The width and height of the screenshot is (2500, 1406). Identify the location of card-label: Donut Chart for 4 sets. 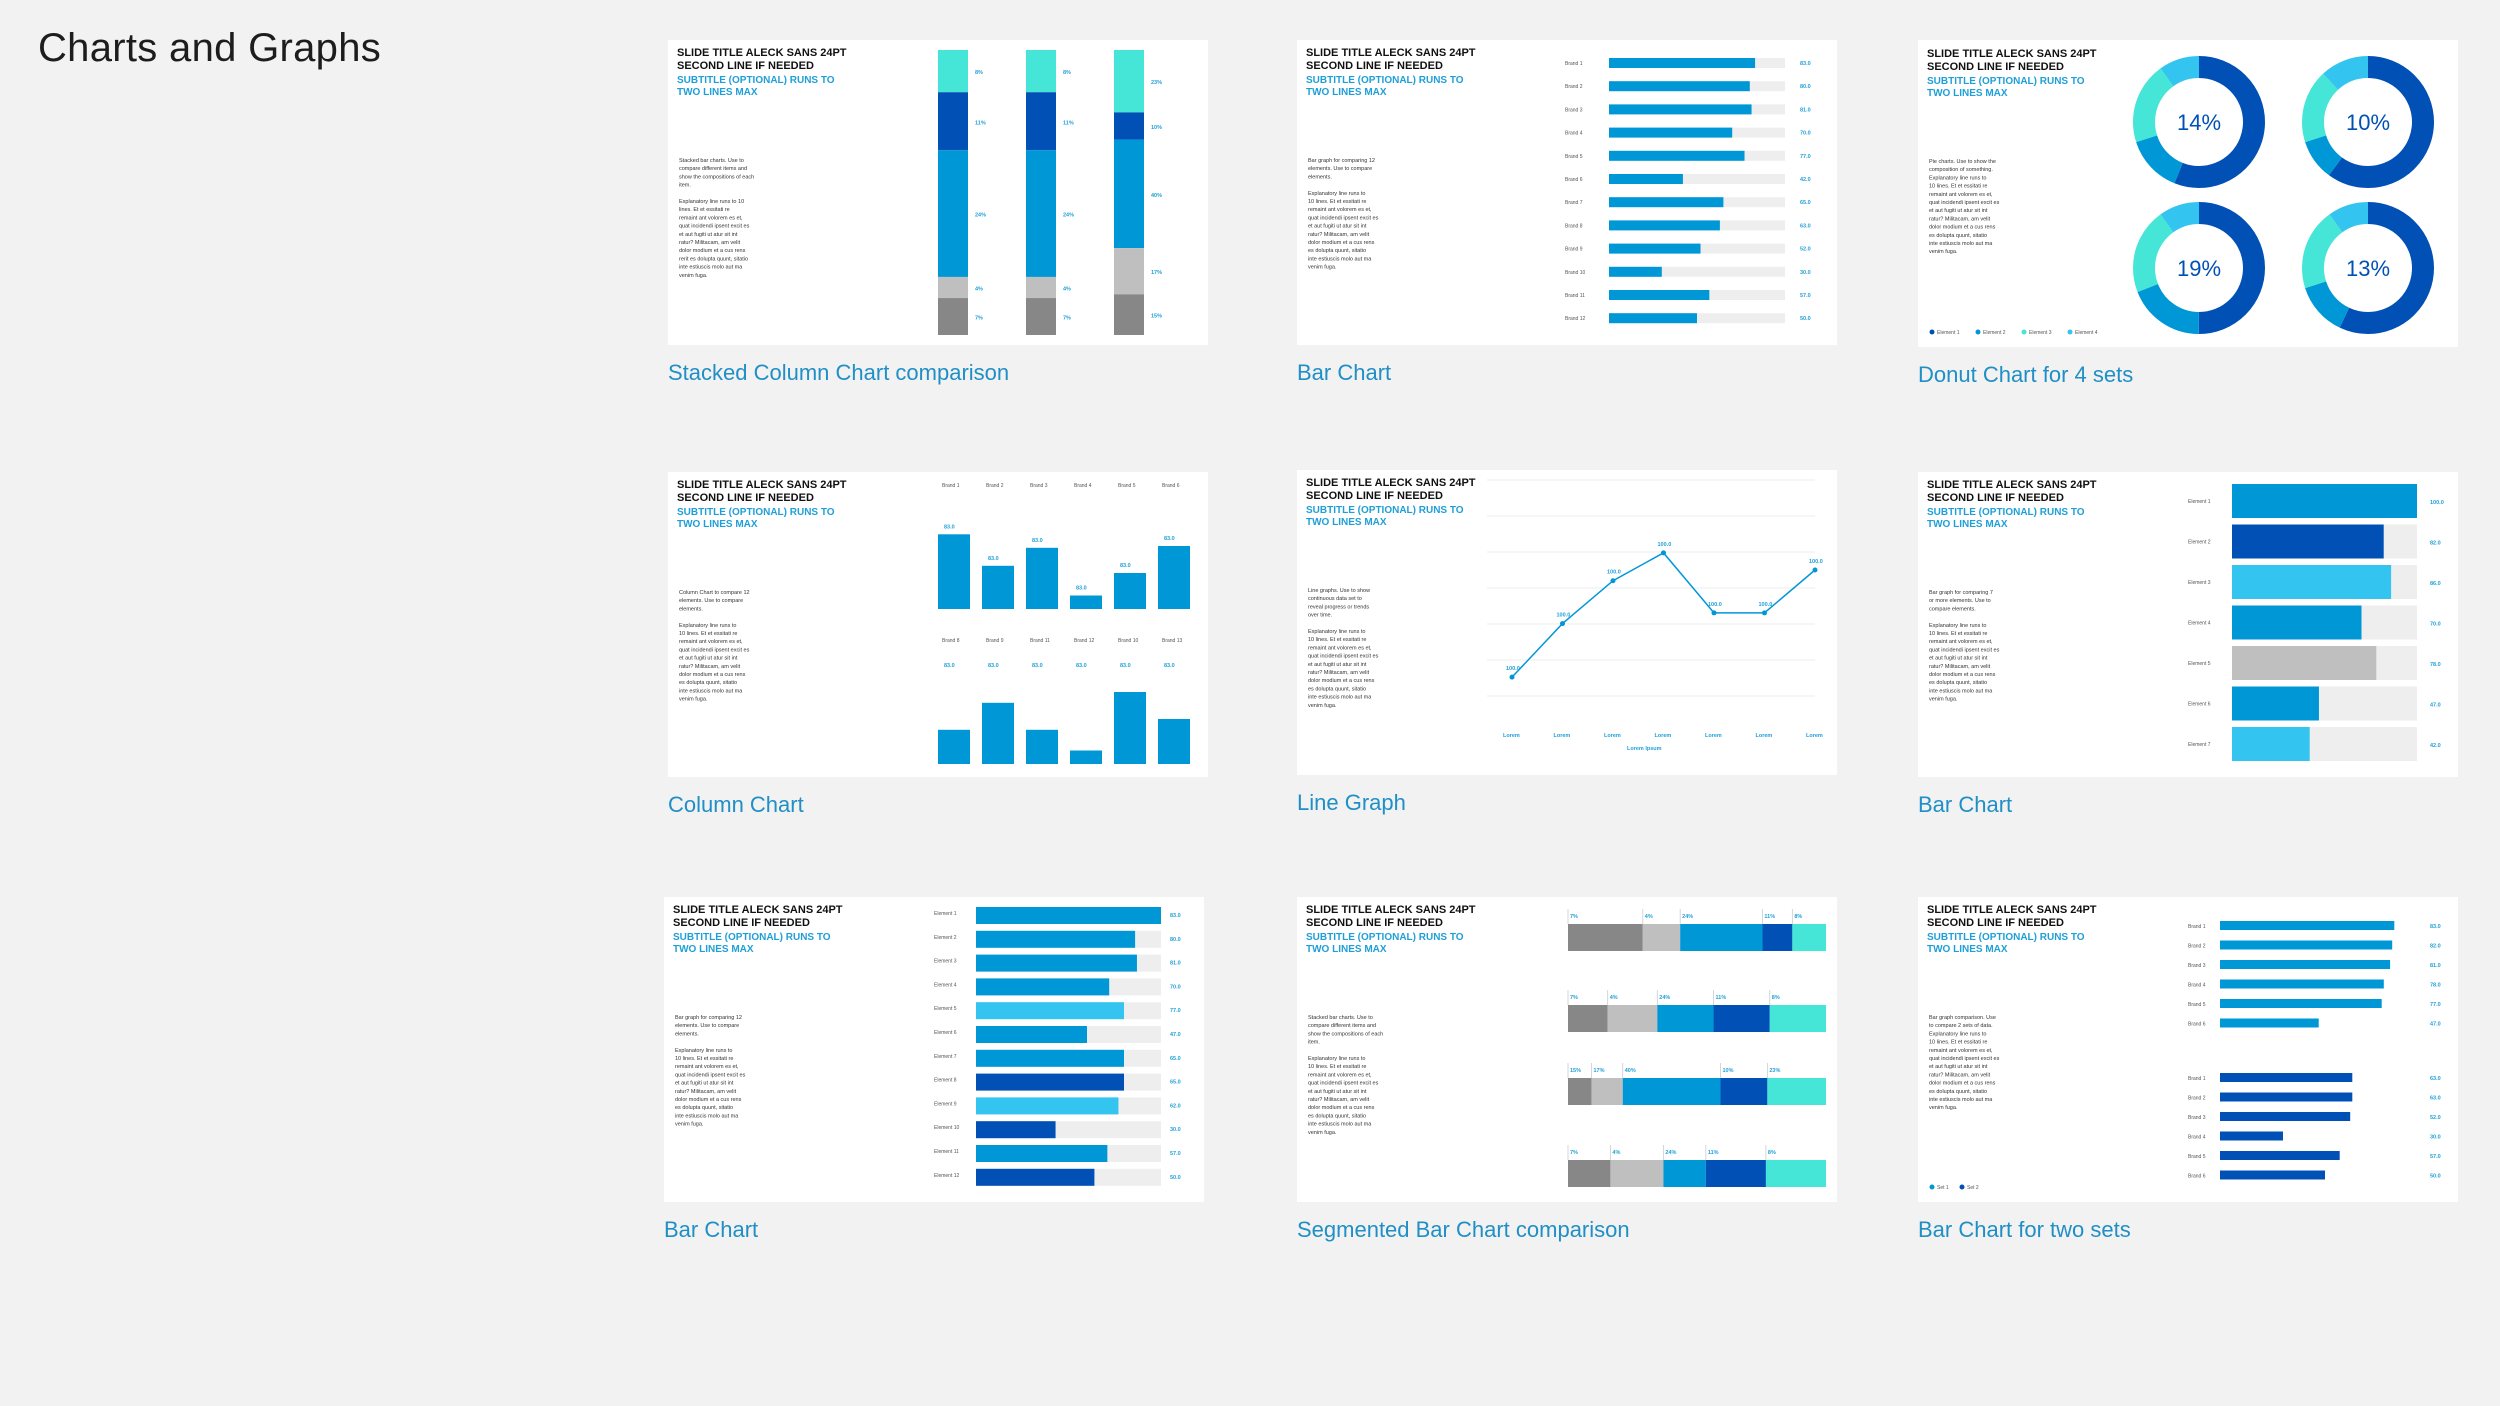
(2026, 374).